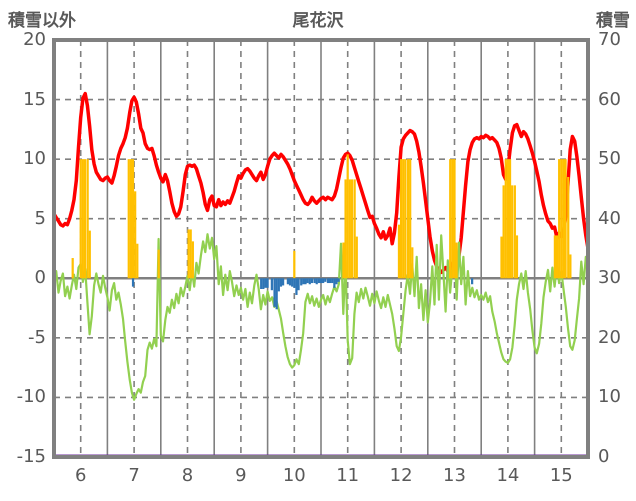 The image size is (636, 501). Describe the element at coordinates (80, 475) in the screenshot. I see `x-axis-tick: 6` at that location.